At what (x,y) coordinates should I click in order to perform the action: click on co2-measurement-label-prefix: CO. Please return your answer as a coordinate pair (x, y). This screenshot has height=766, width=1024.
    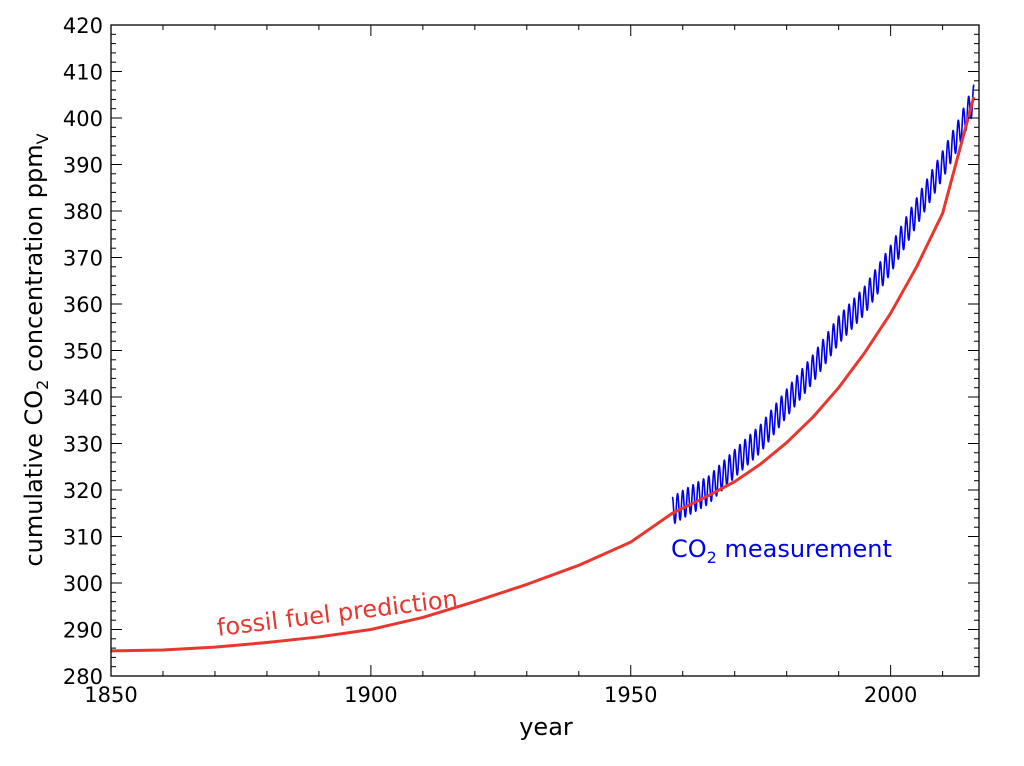
    Looking at the image, I should click on (689, 549).